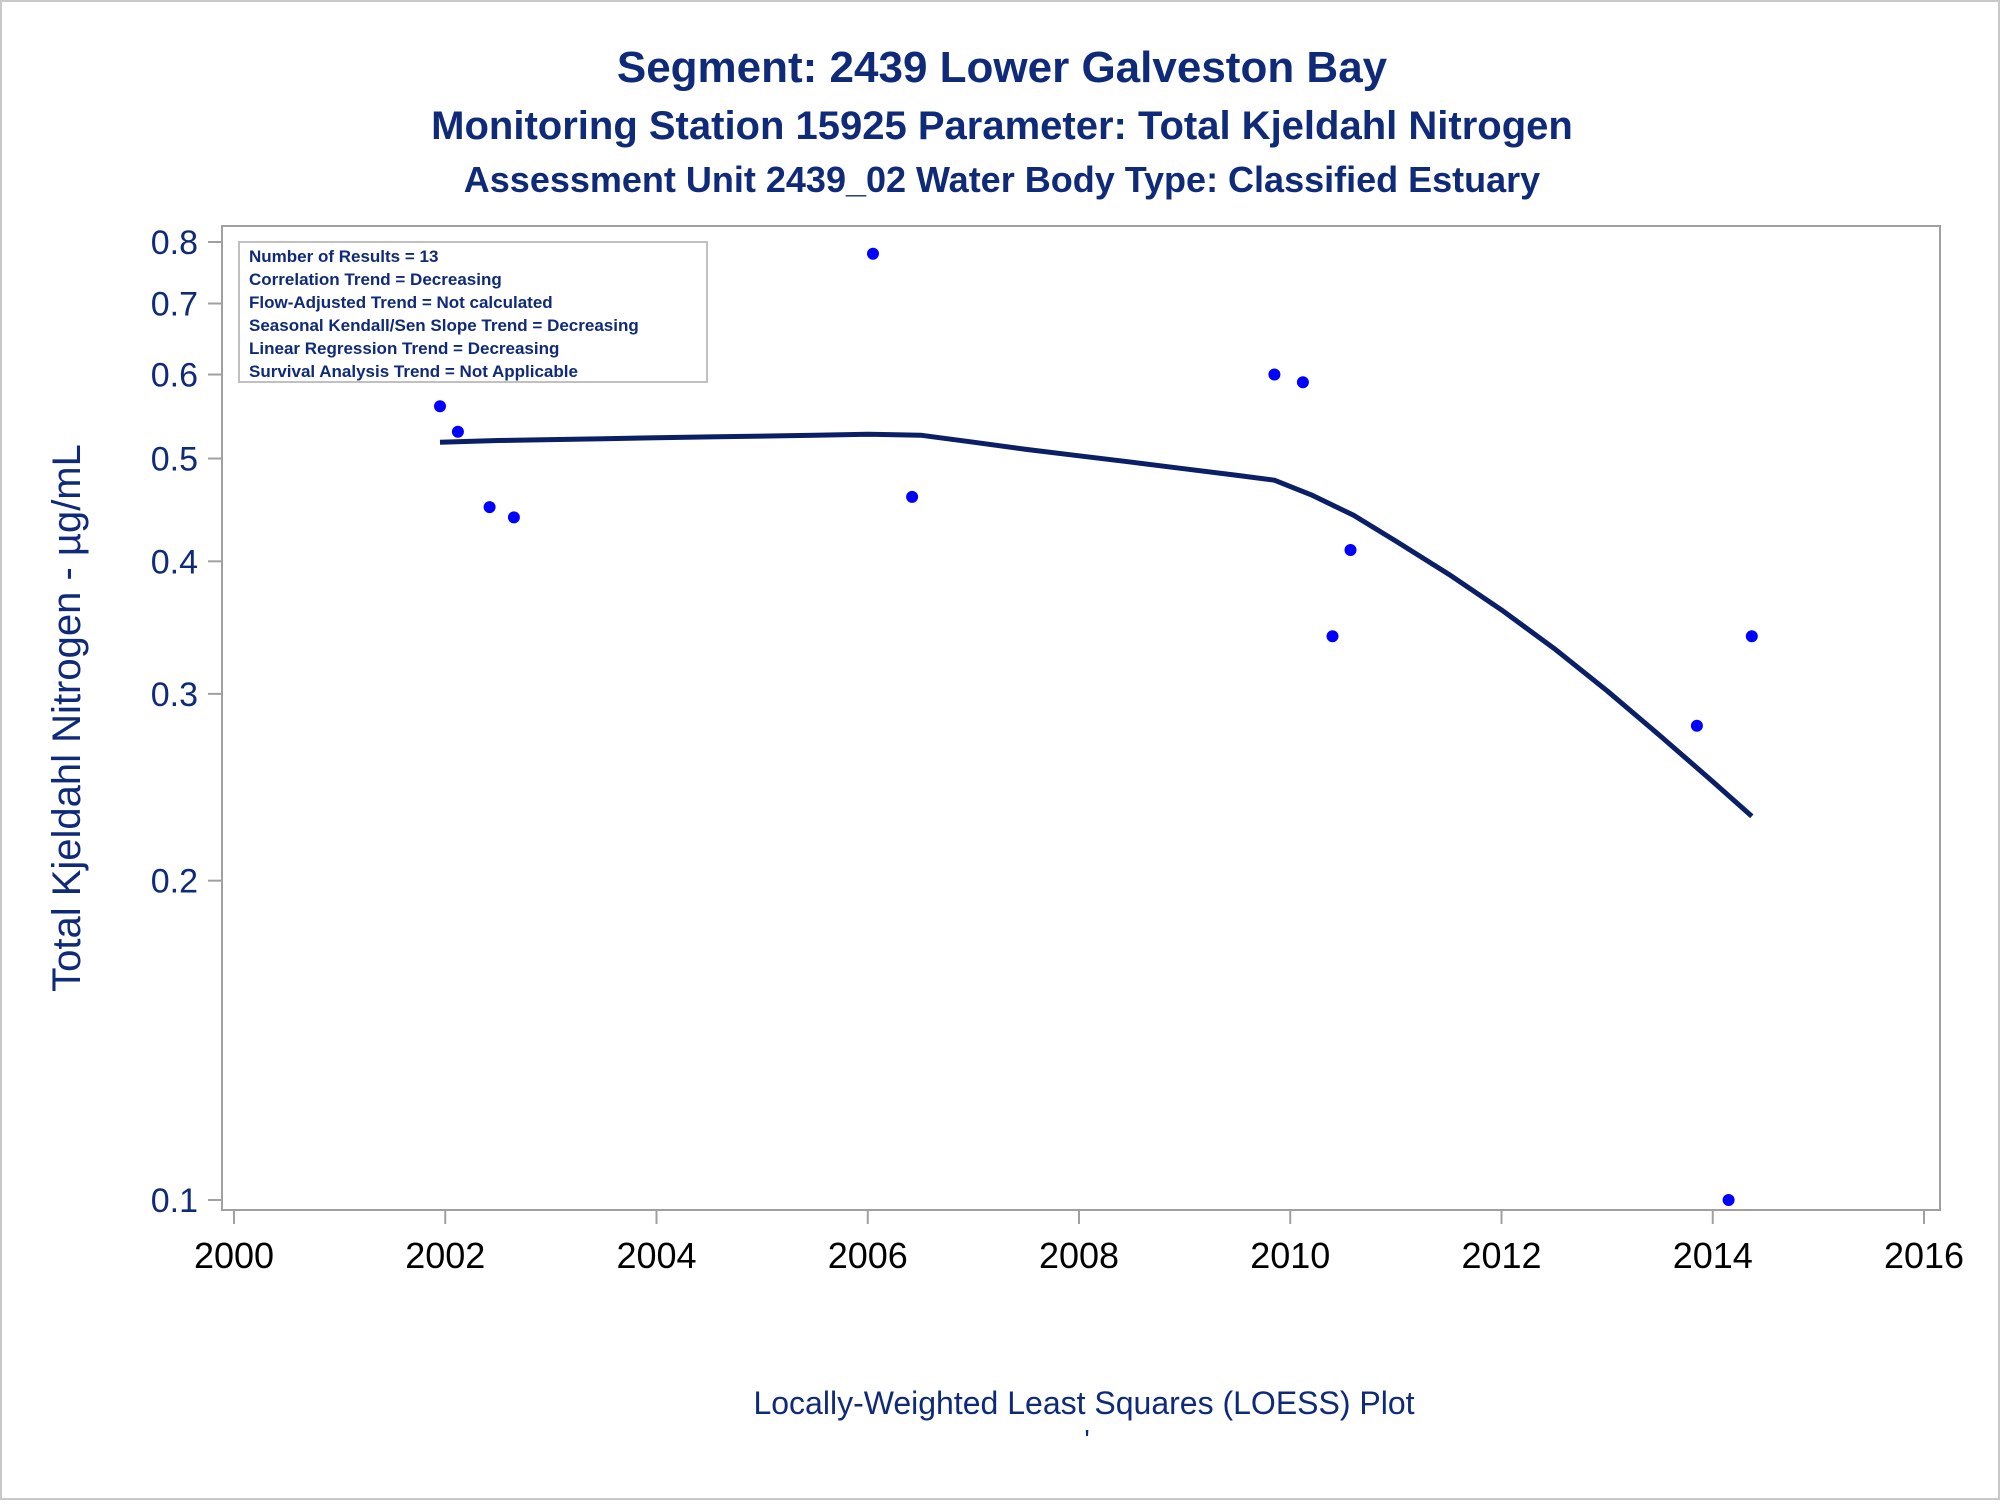 The height and width of the screenshot is (1507, 2000). Describe the element at coordinates (1924, 1255) in the screenshot. I see `x-tick-label: 2016` at that location.